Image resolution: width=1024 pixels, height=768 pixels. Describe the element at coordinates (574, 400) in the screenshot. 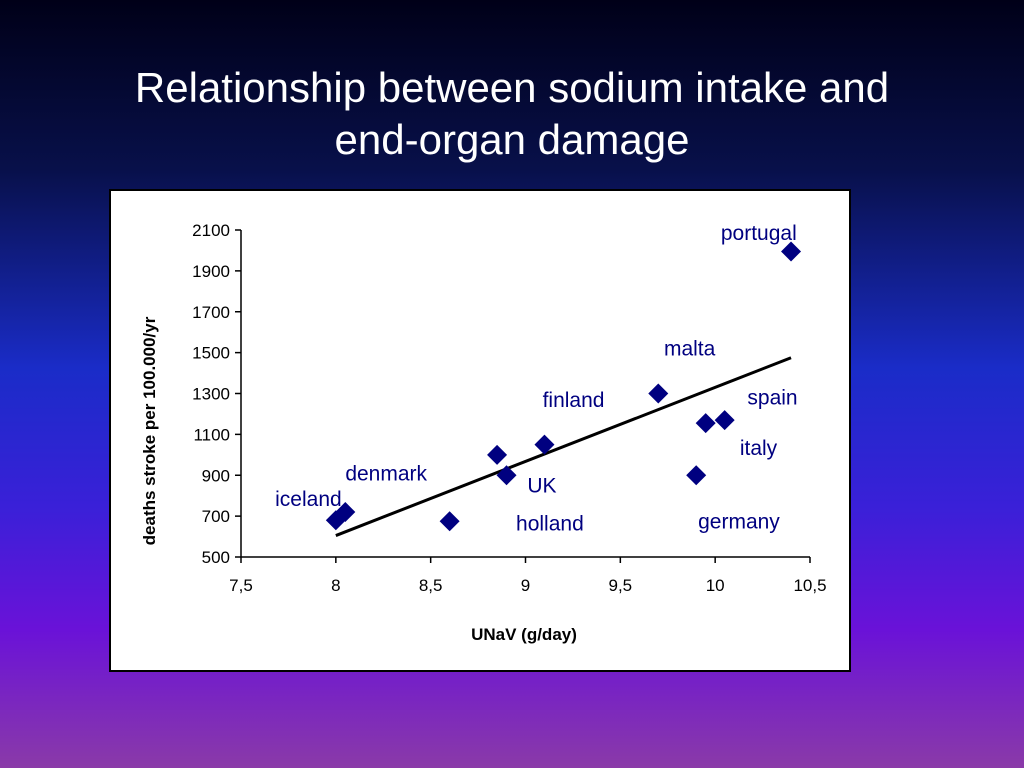

I see `point-label-finland: finland` at that location.